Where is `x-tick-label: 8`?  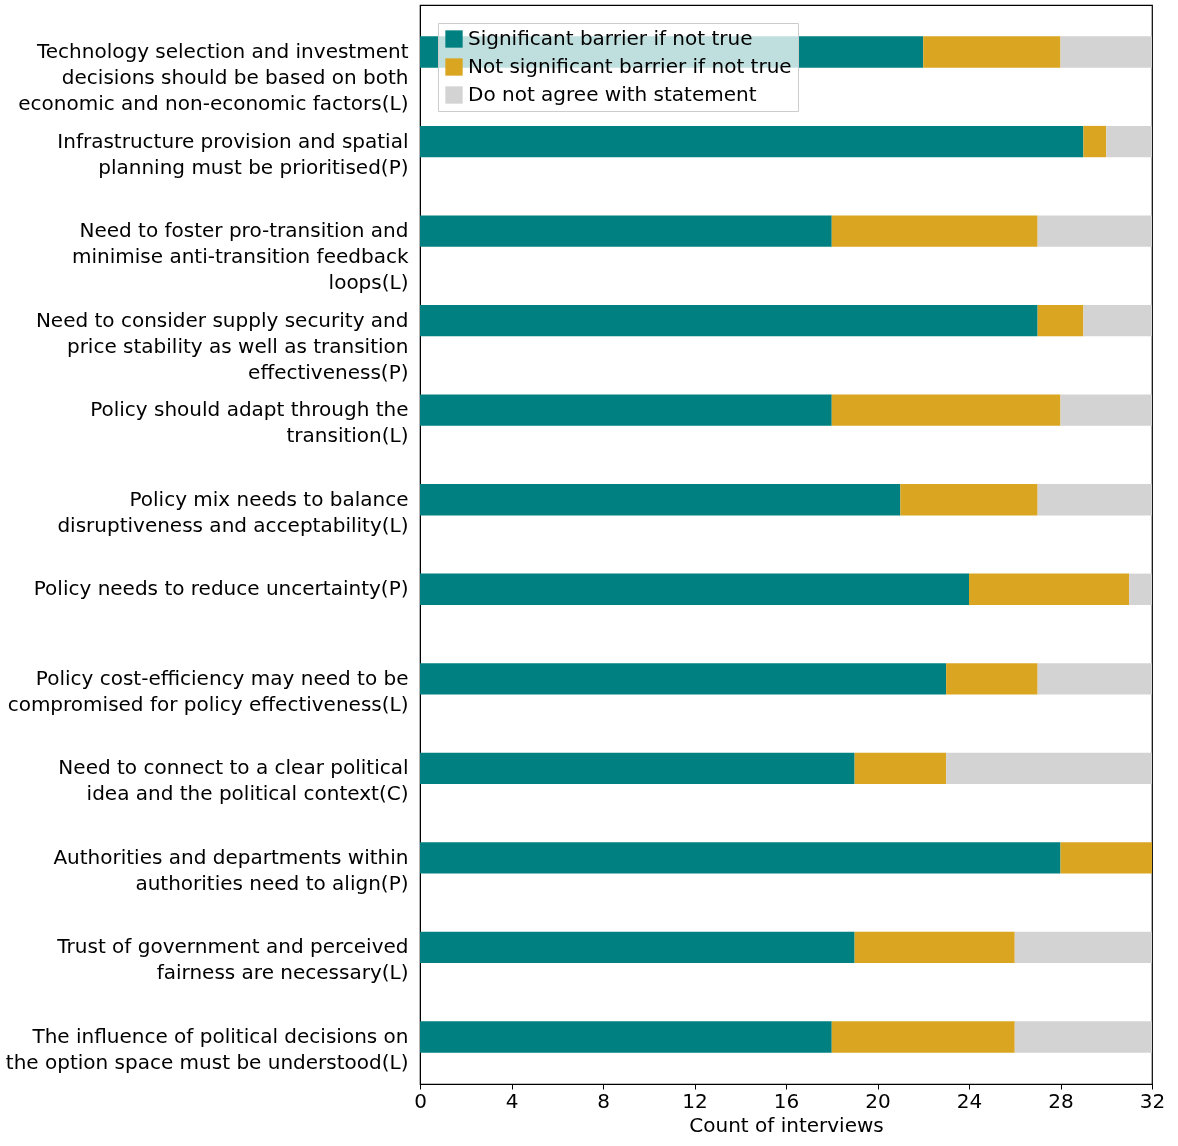 x-tick-label: 8 is located at coordinates (603, 1100).